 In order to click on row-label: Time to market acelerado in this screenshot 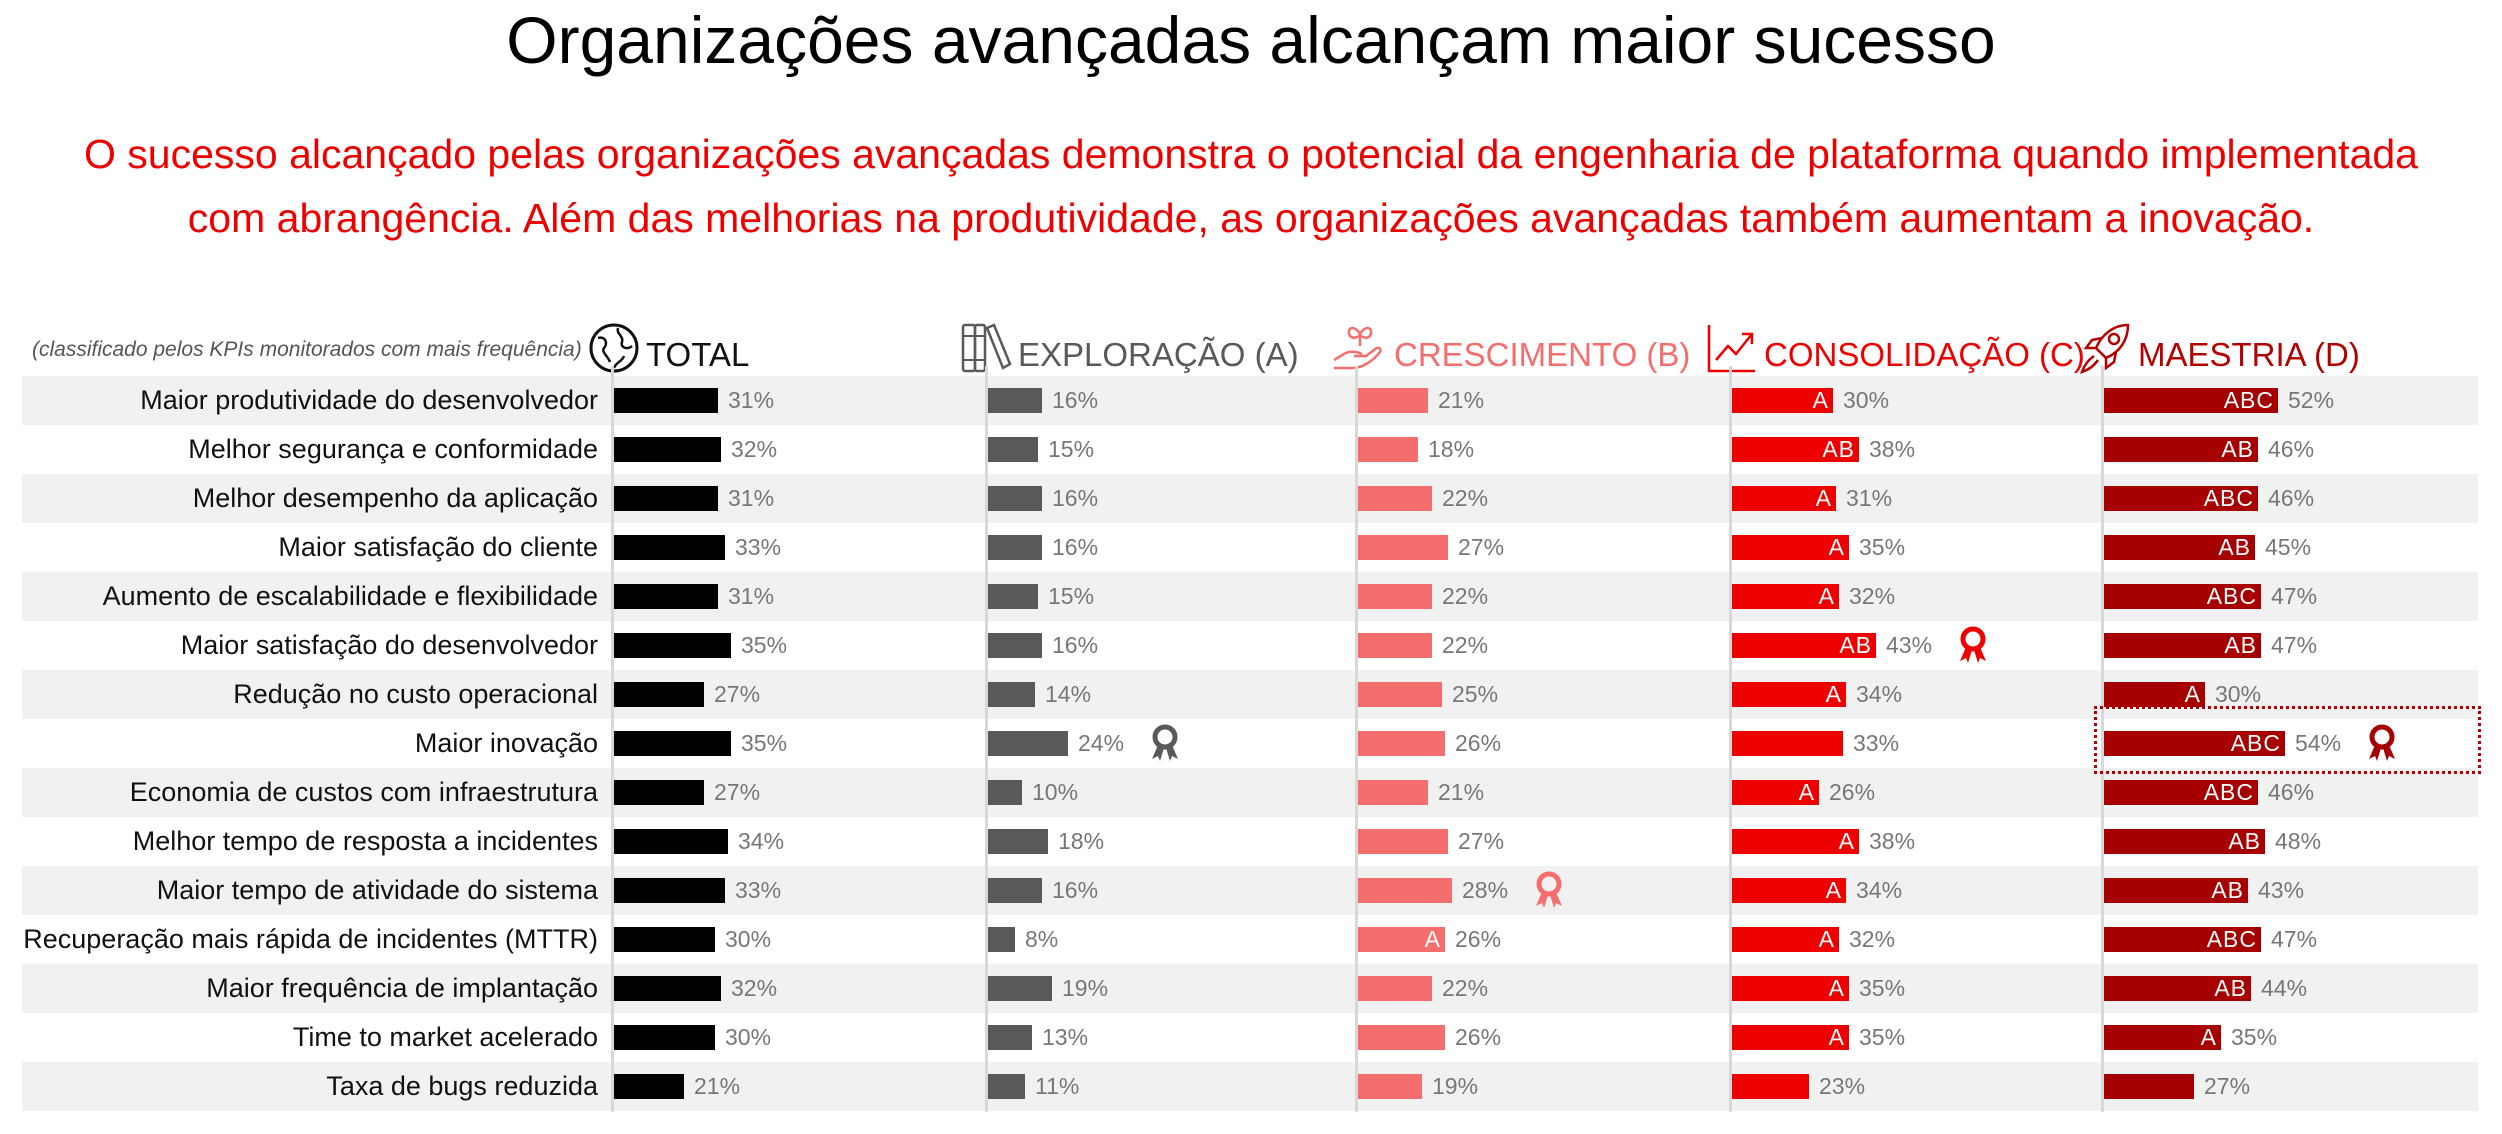, I will do `click(445, 1037)`.